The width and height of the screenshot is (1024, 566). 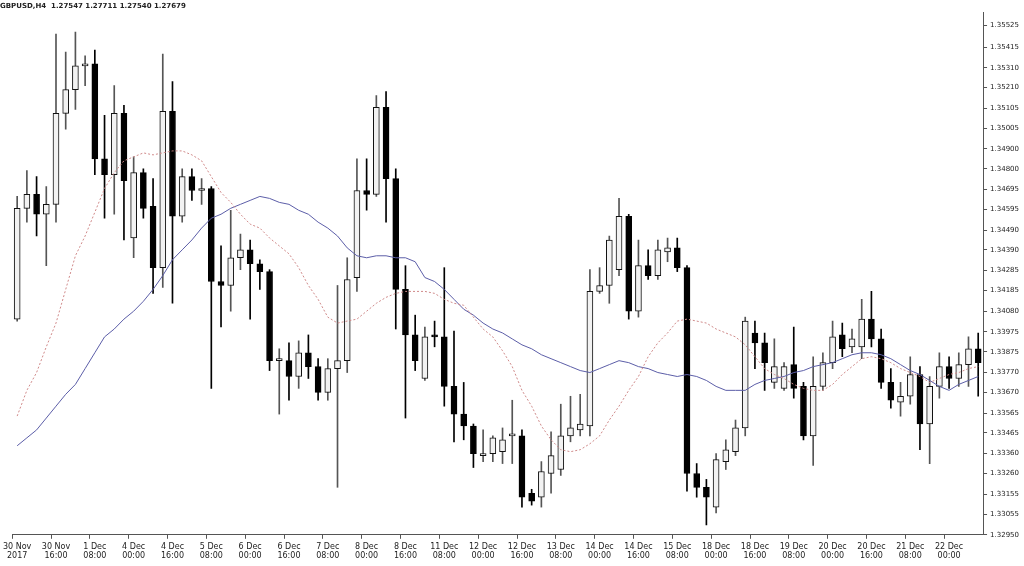 What do you see at coordinates (522, 551) in the screenshot?
I see `x-tick-label: 12 Dec 16:00` at bounding box center [522, 551].